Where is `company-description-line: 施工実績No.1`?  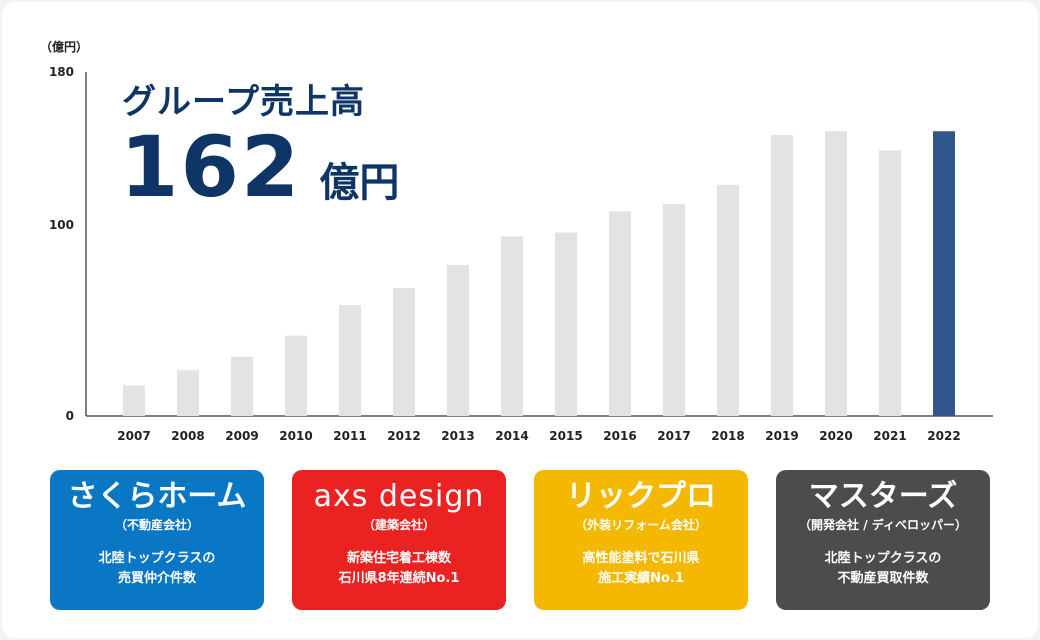 company-description-line: 施工実績No.1 is located at coordinates (641, 578).